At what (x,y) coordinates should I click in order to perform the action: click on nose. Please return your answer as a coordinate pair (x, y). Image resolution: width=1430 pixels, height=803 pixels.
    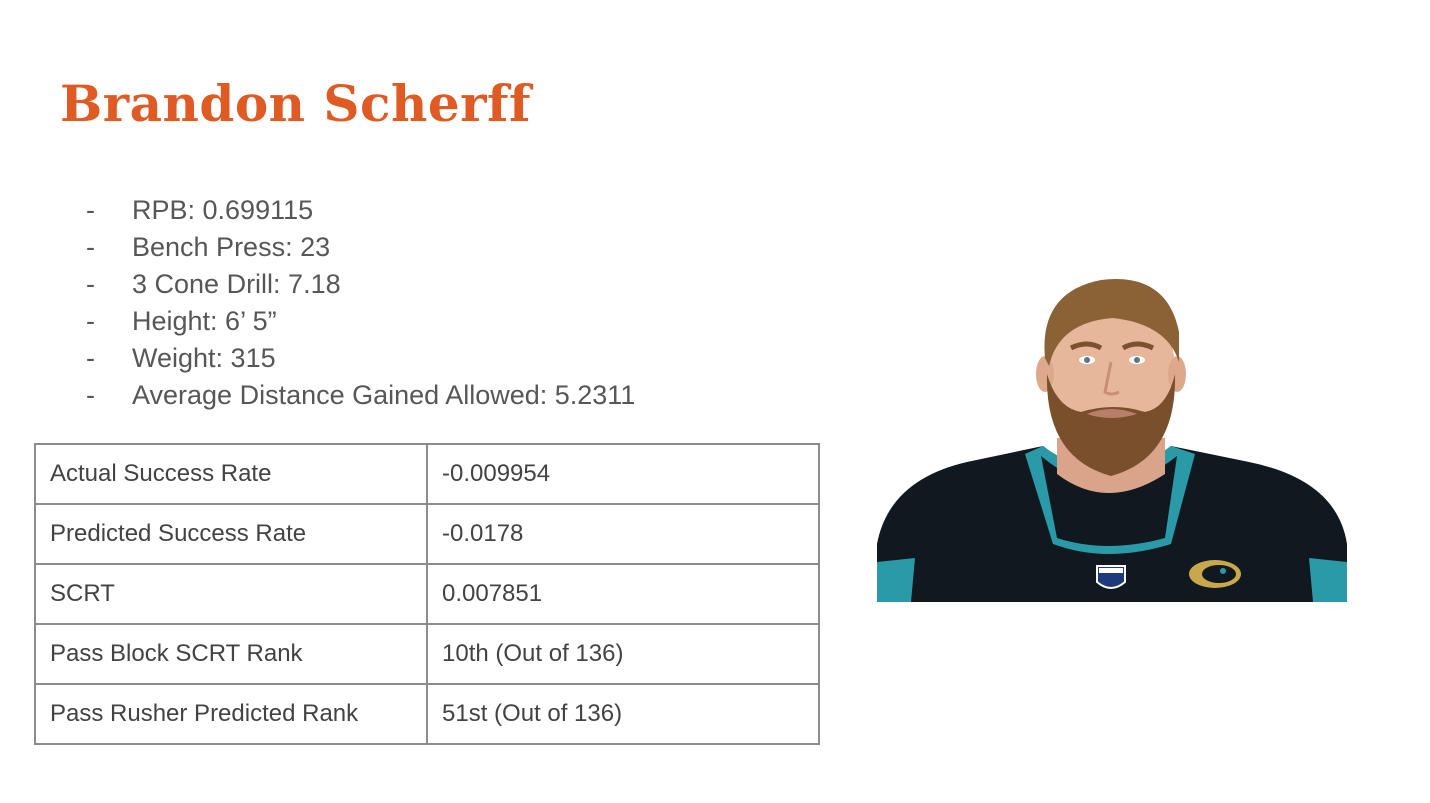
    Looking at the image, I should click on (1111, 378).